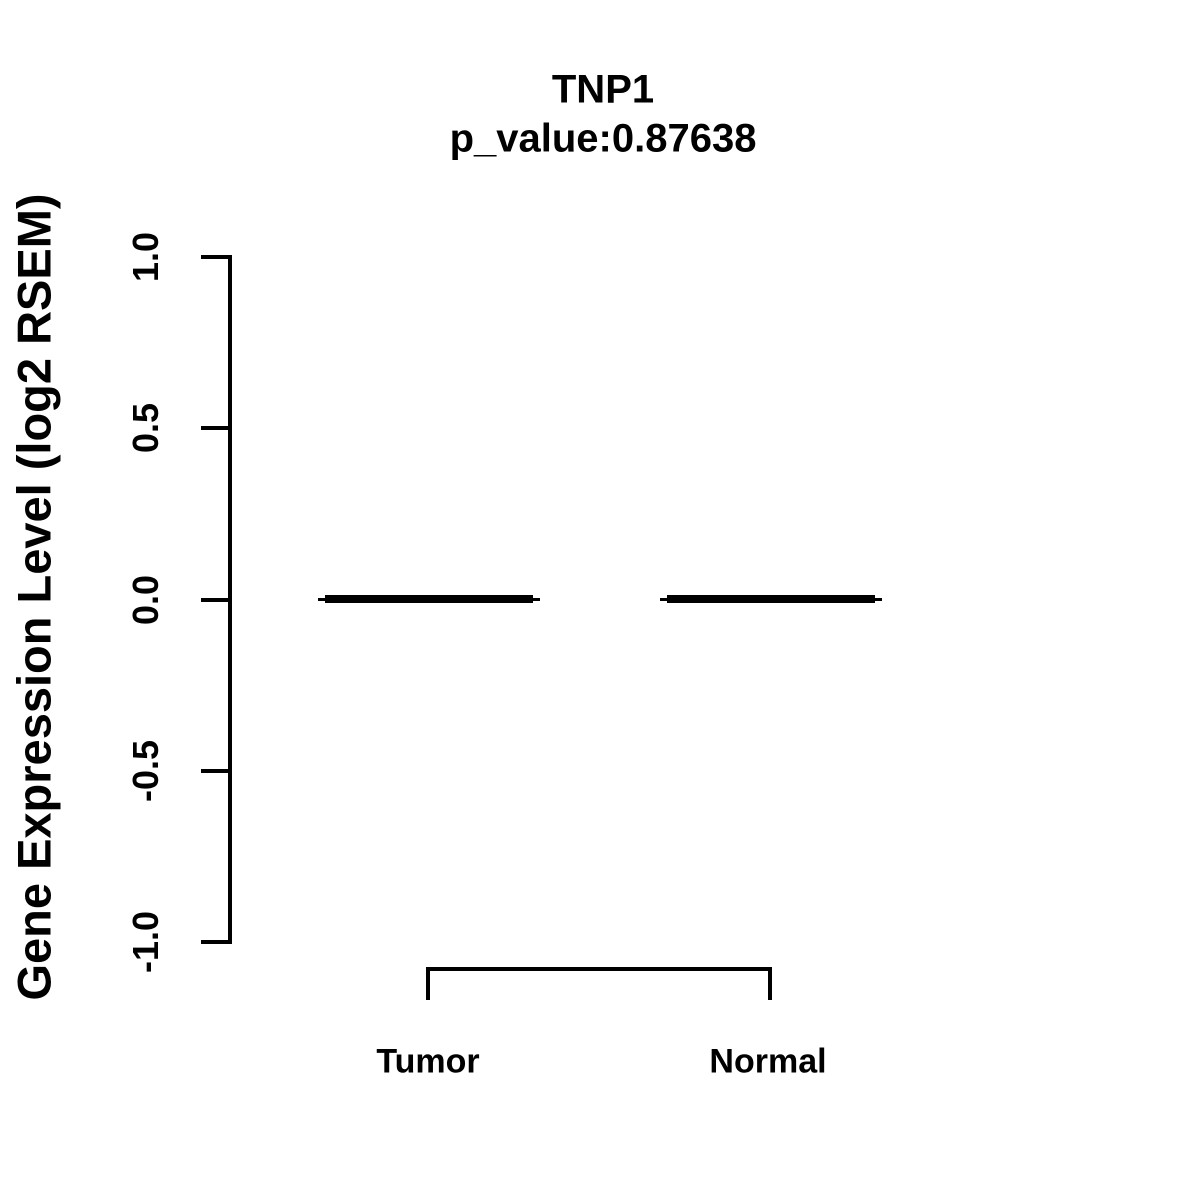  I want to click on y-tick-mark-neg0.5, so click(215, 771).